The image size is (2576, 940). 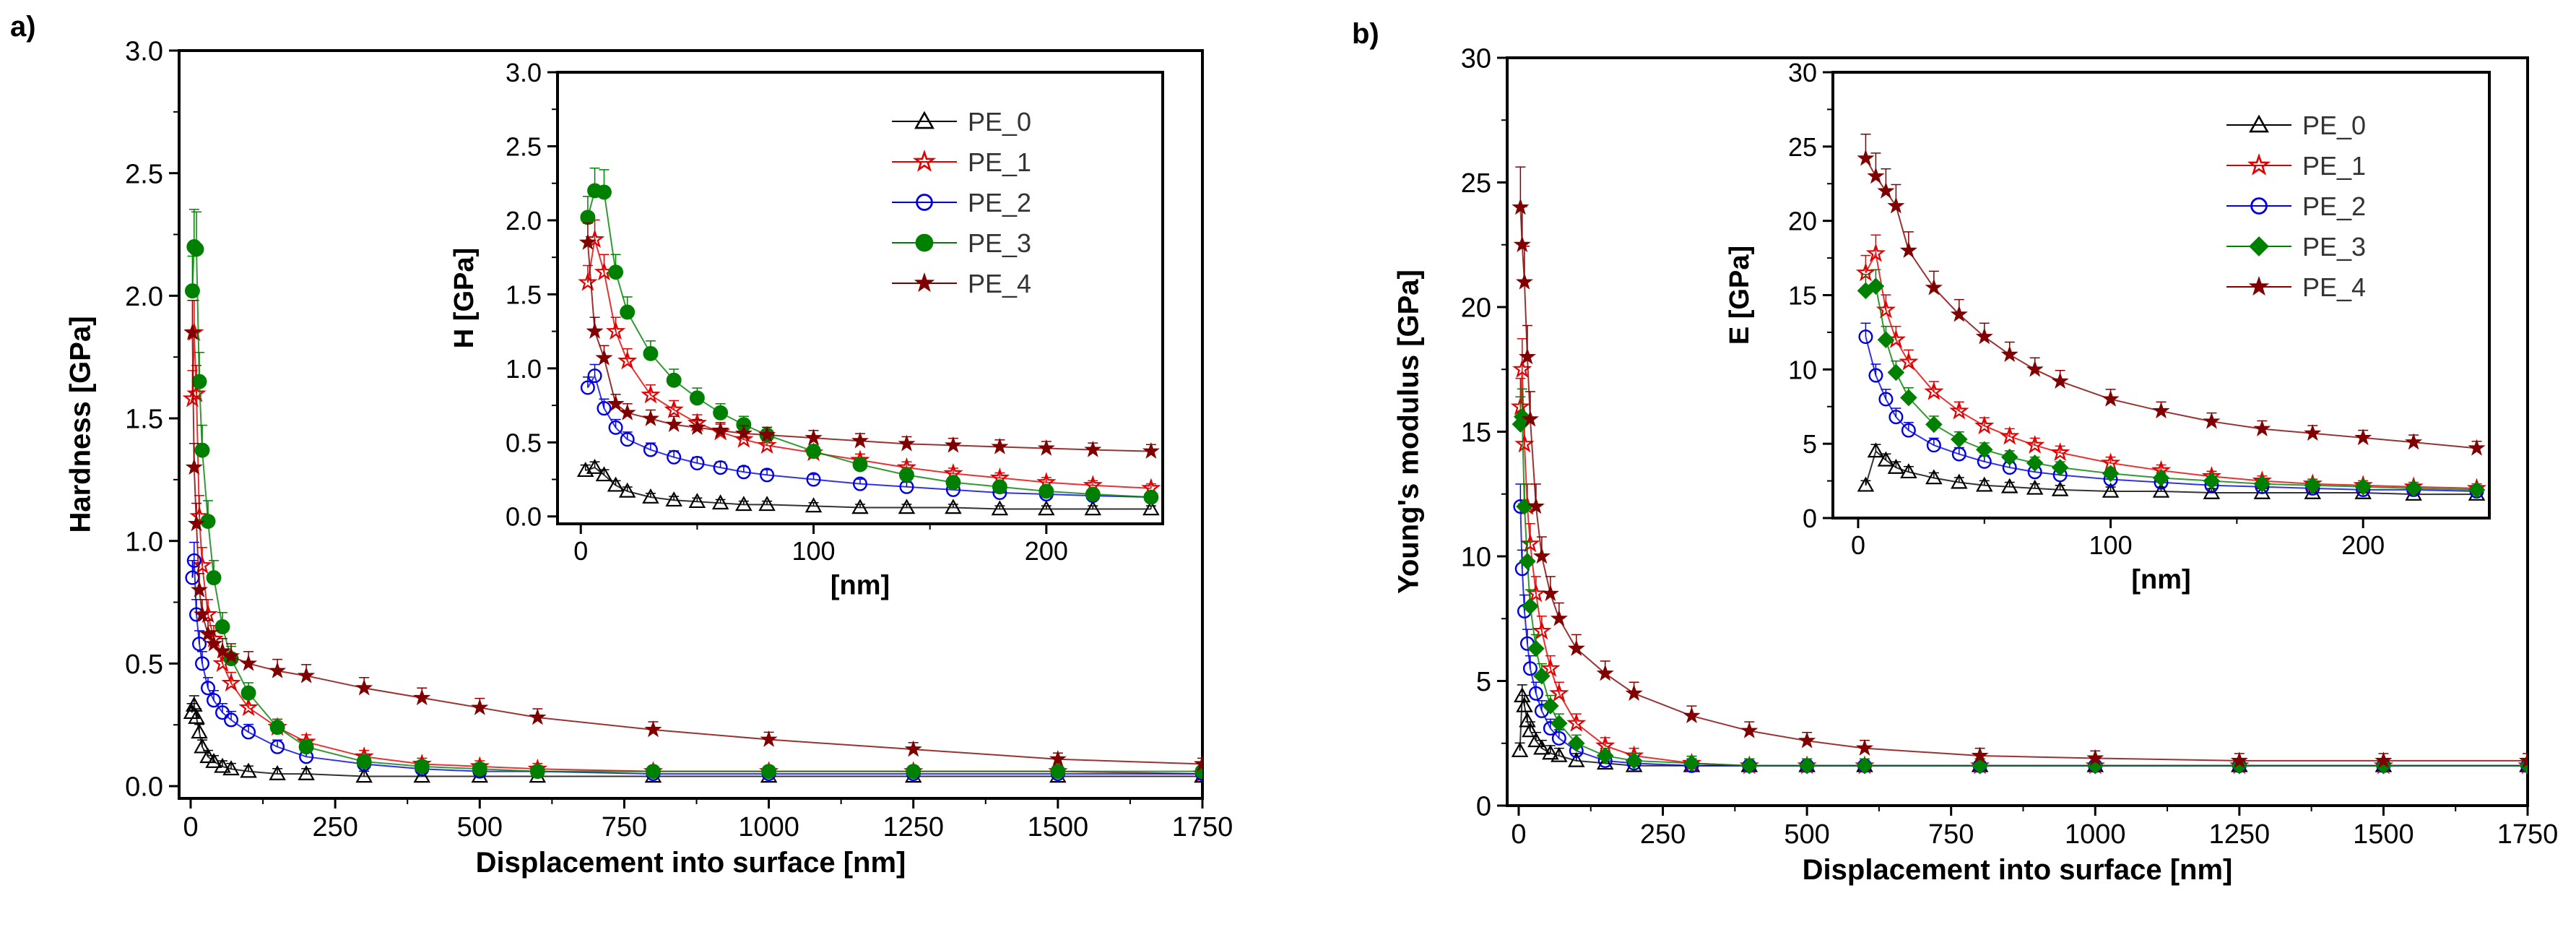 What do you see at coordinates (1476, 183) in the screenshot?
I see `main-b-y-tick-label: 25` at bounding box center [1476, 183].